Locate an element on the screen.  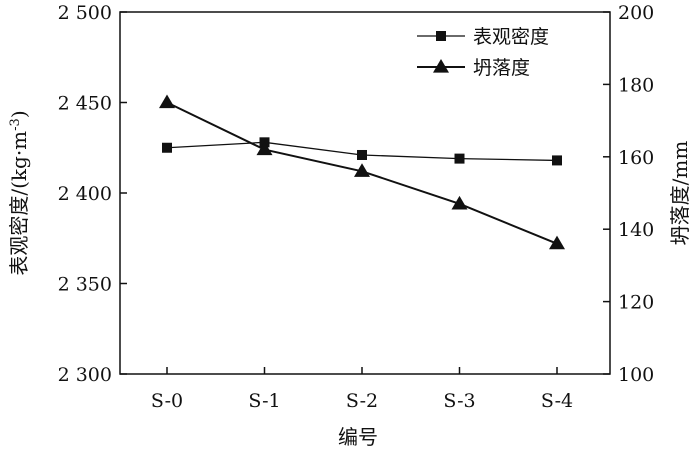
x-tick-label: S-4 is located at coordinates (557, 401).